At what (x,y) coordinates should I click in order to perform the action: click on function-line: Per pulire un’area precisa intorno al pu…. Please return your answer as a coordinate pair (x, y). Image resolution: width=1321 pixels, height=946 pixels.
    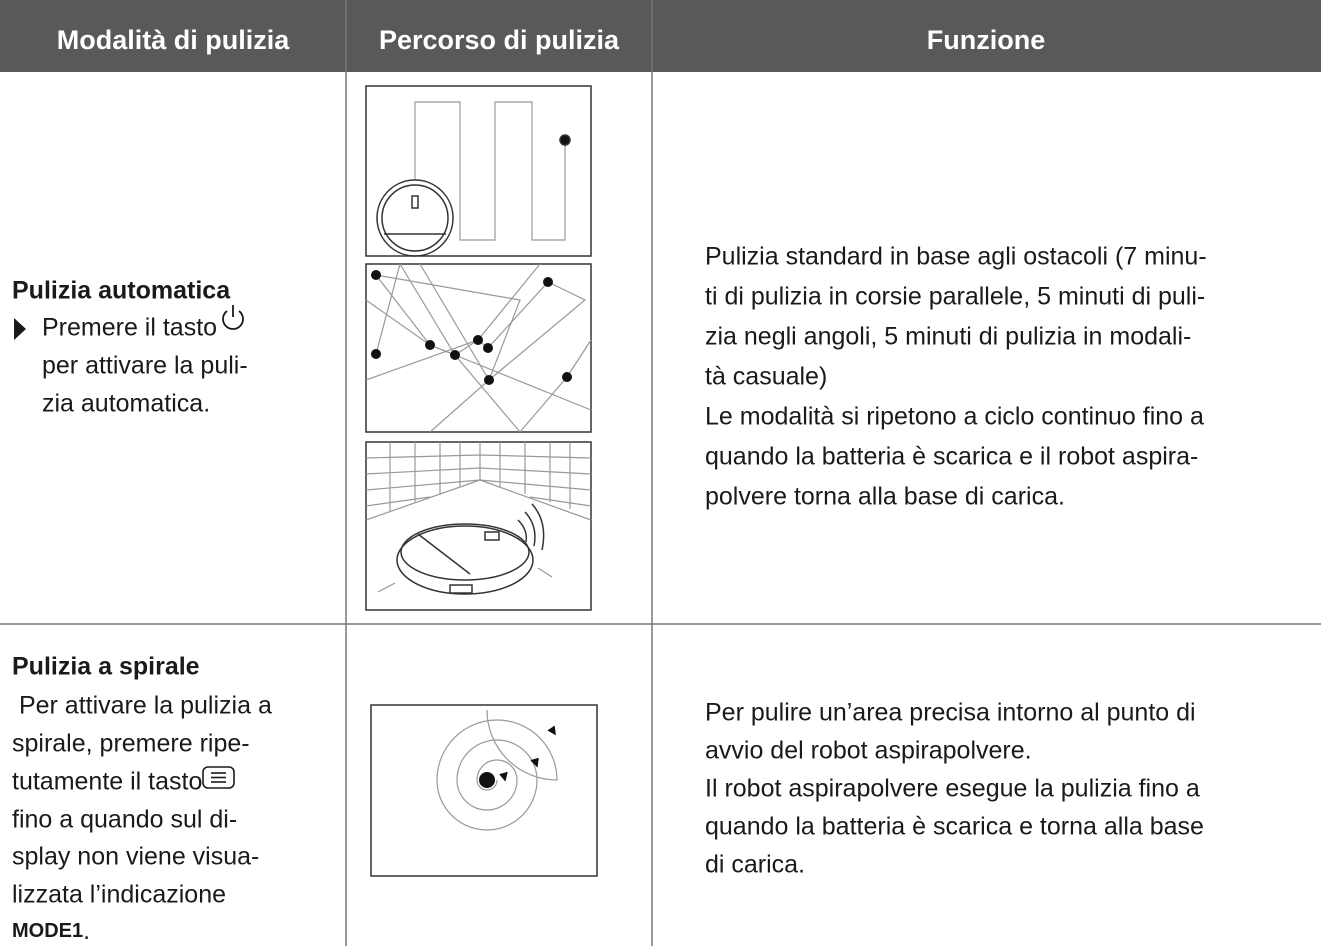
    Looking at the image, I should click on (950, 713).